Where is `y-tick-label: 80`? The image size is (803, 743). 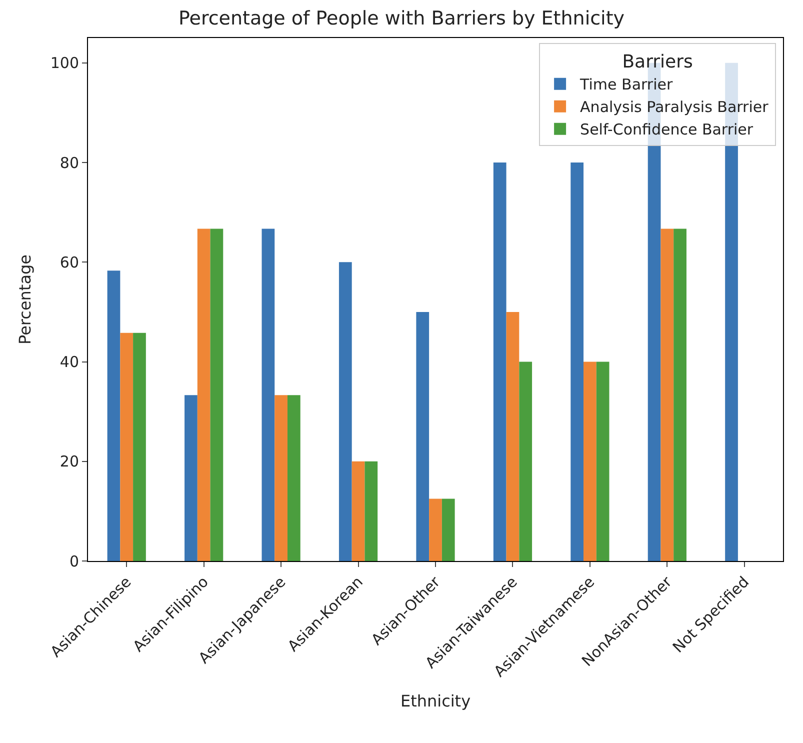
y-tick-label: 80 is located at coordinates (69, 163).